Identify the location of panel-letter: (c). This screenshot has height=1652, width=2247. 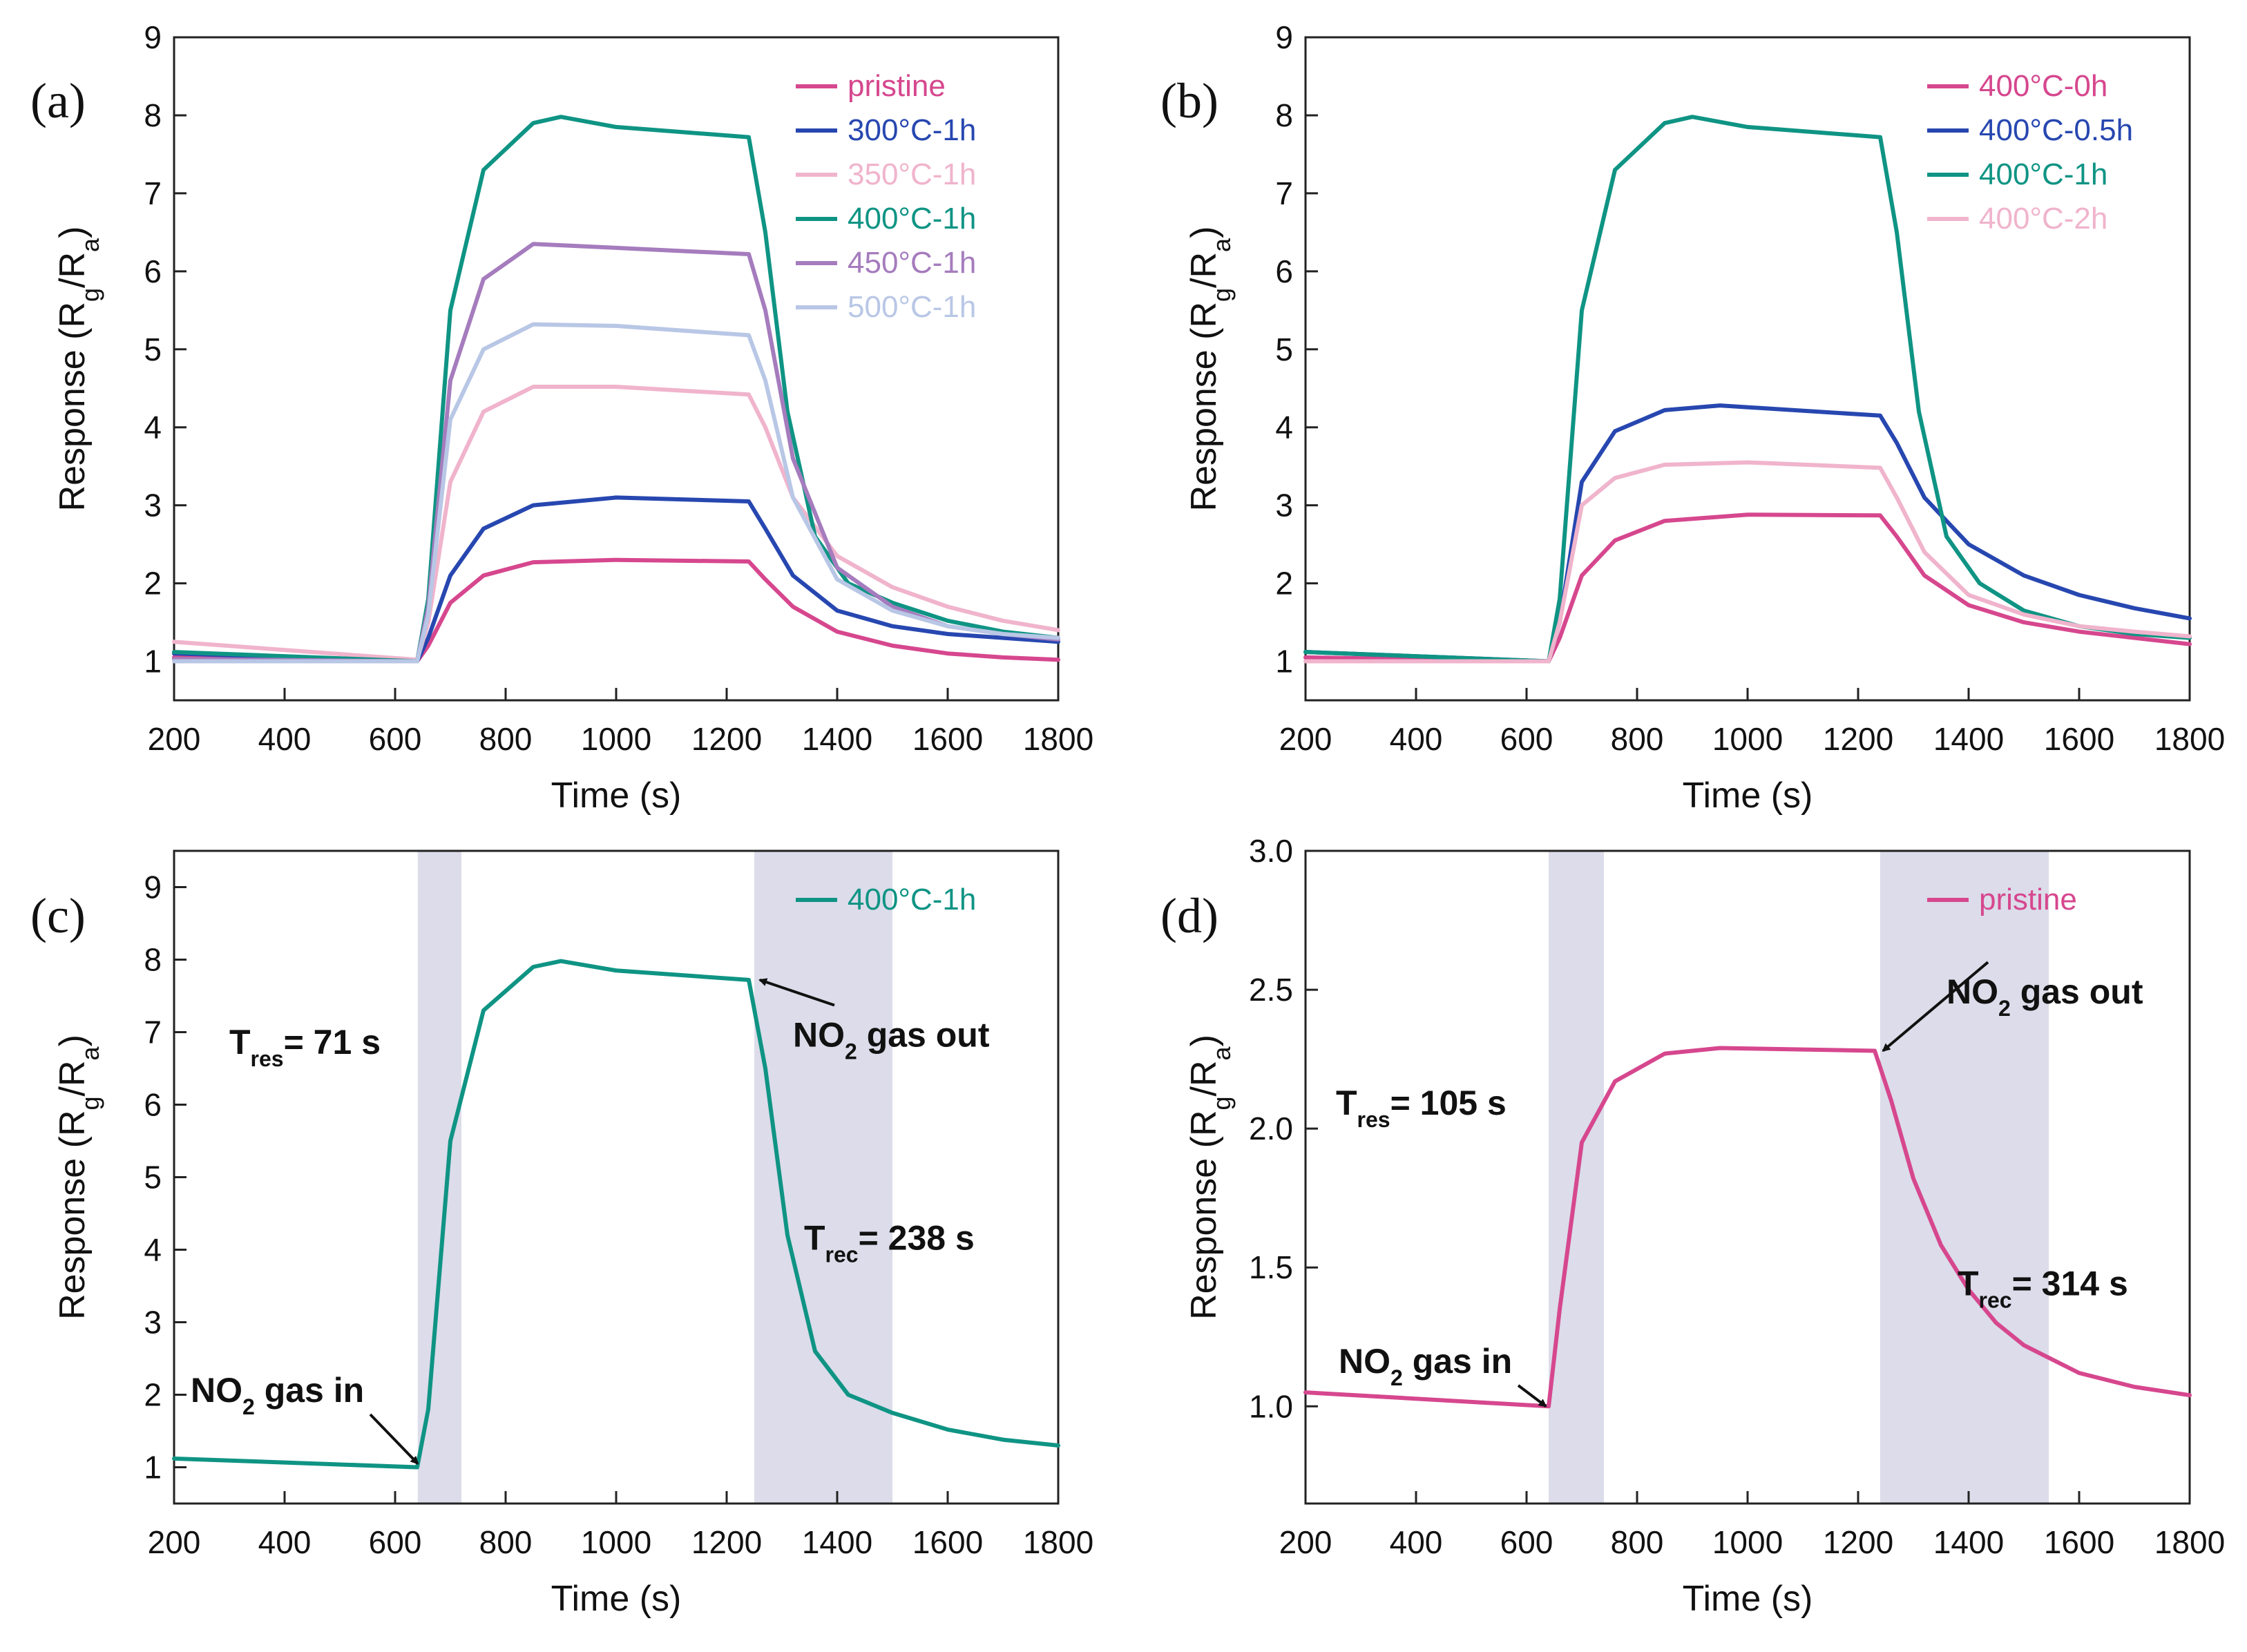
(58, 915).